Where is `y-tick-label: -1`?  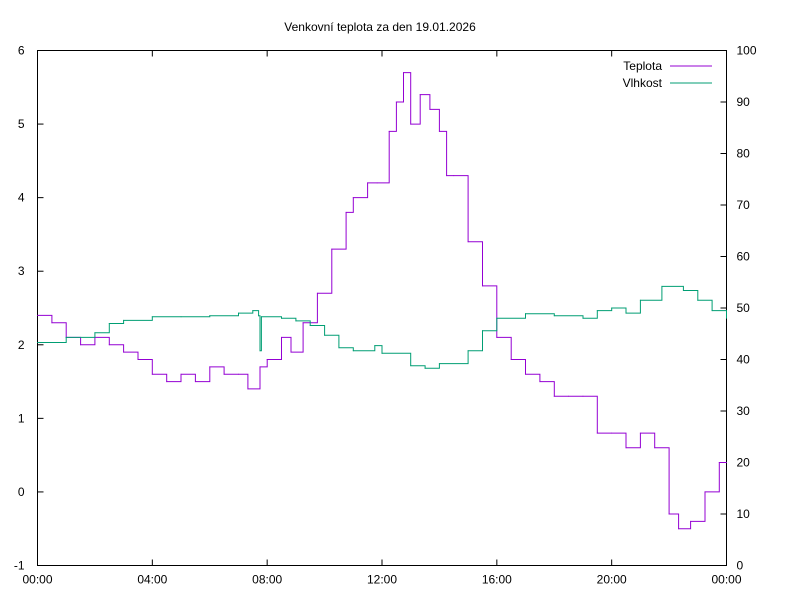 y-tick-label: -1 is located at coordinates (19, 566).